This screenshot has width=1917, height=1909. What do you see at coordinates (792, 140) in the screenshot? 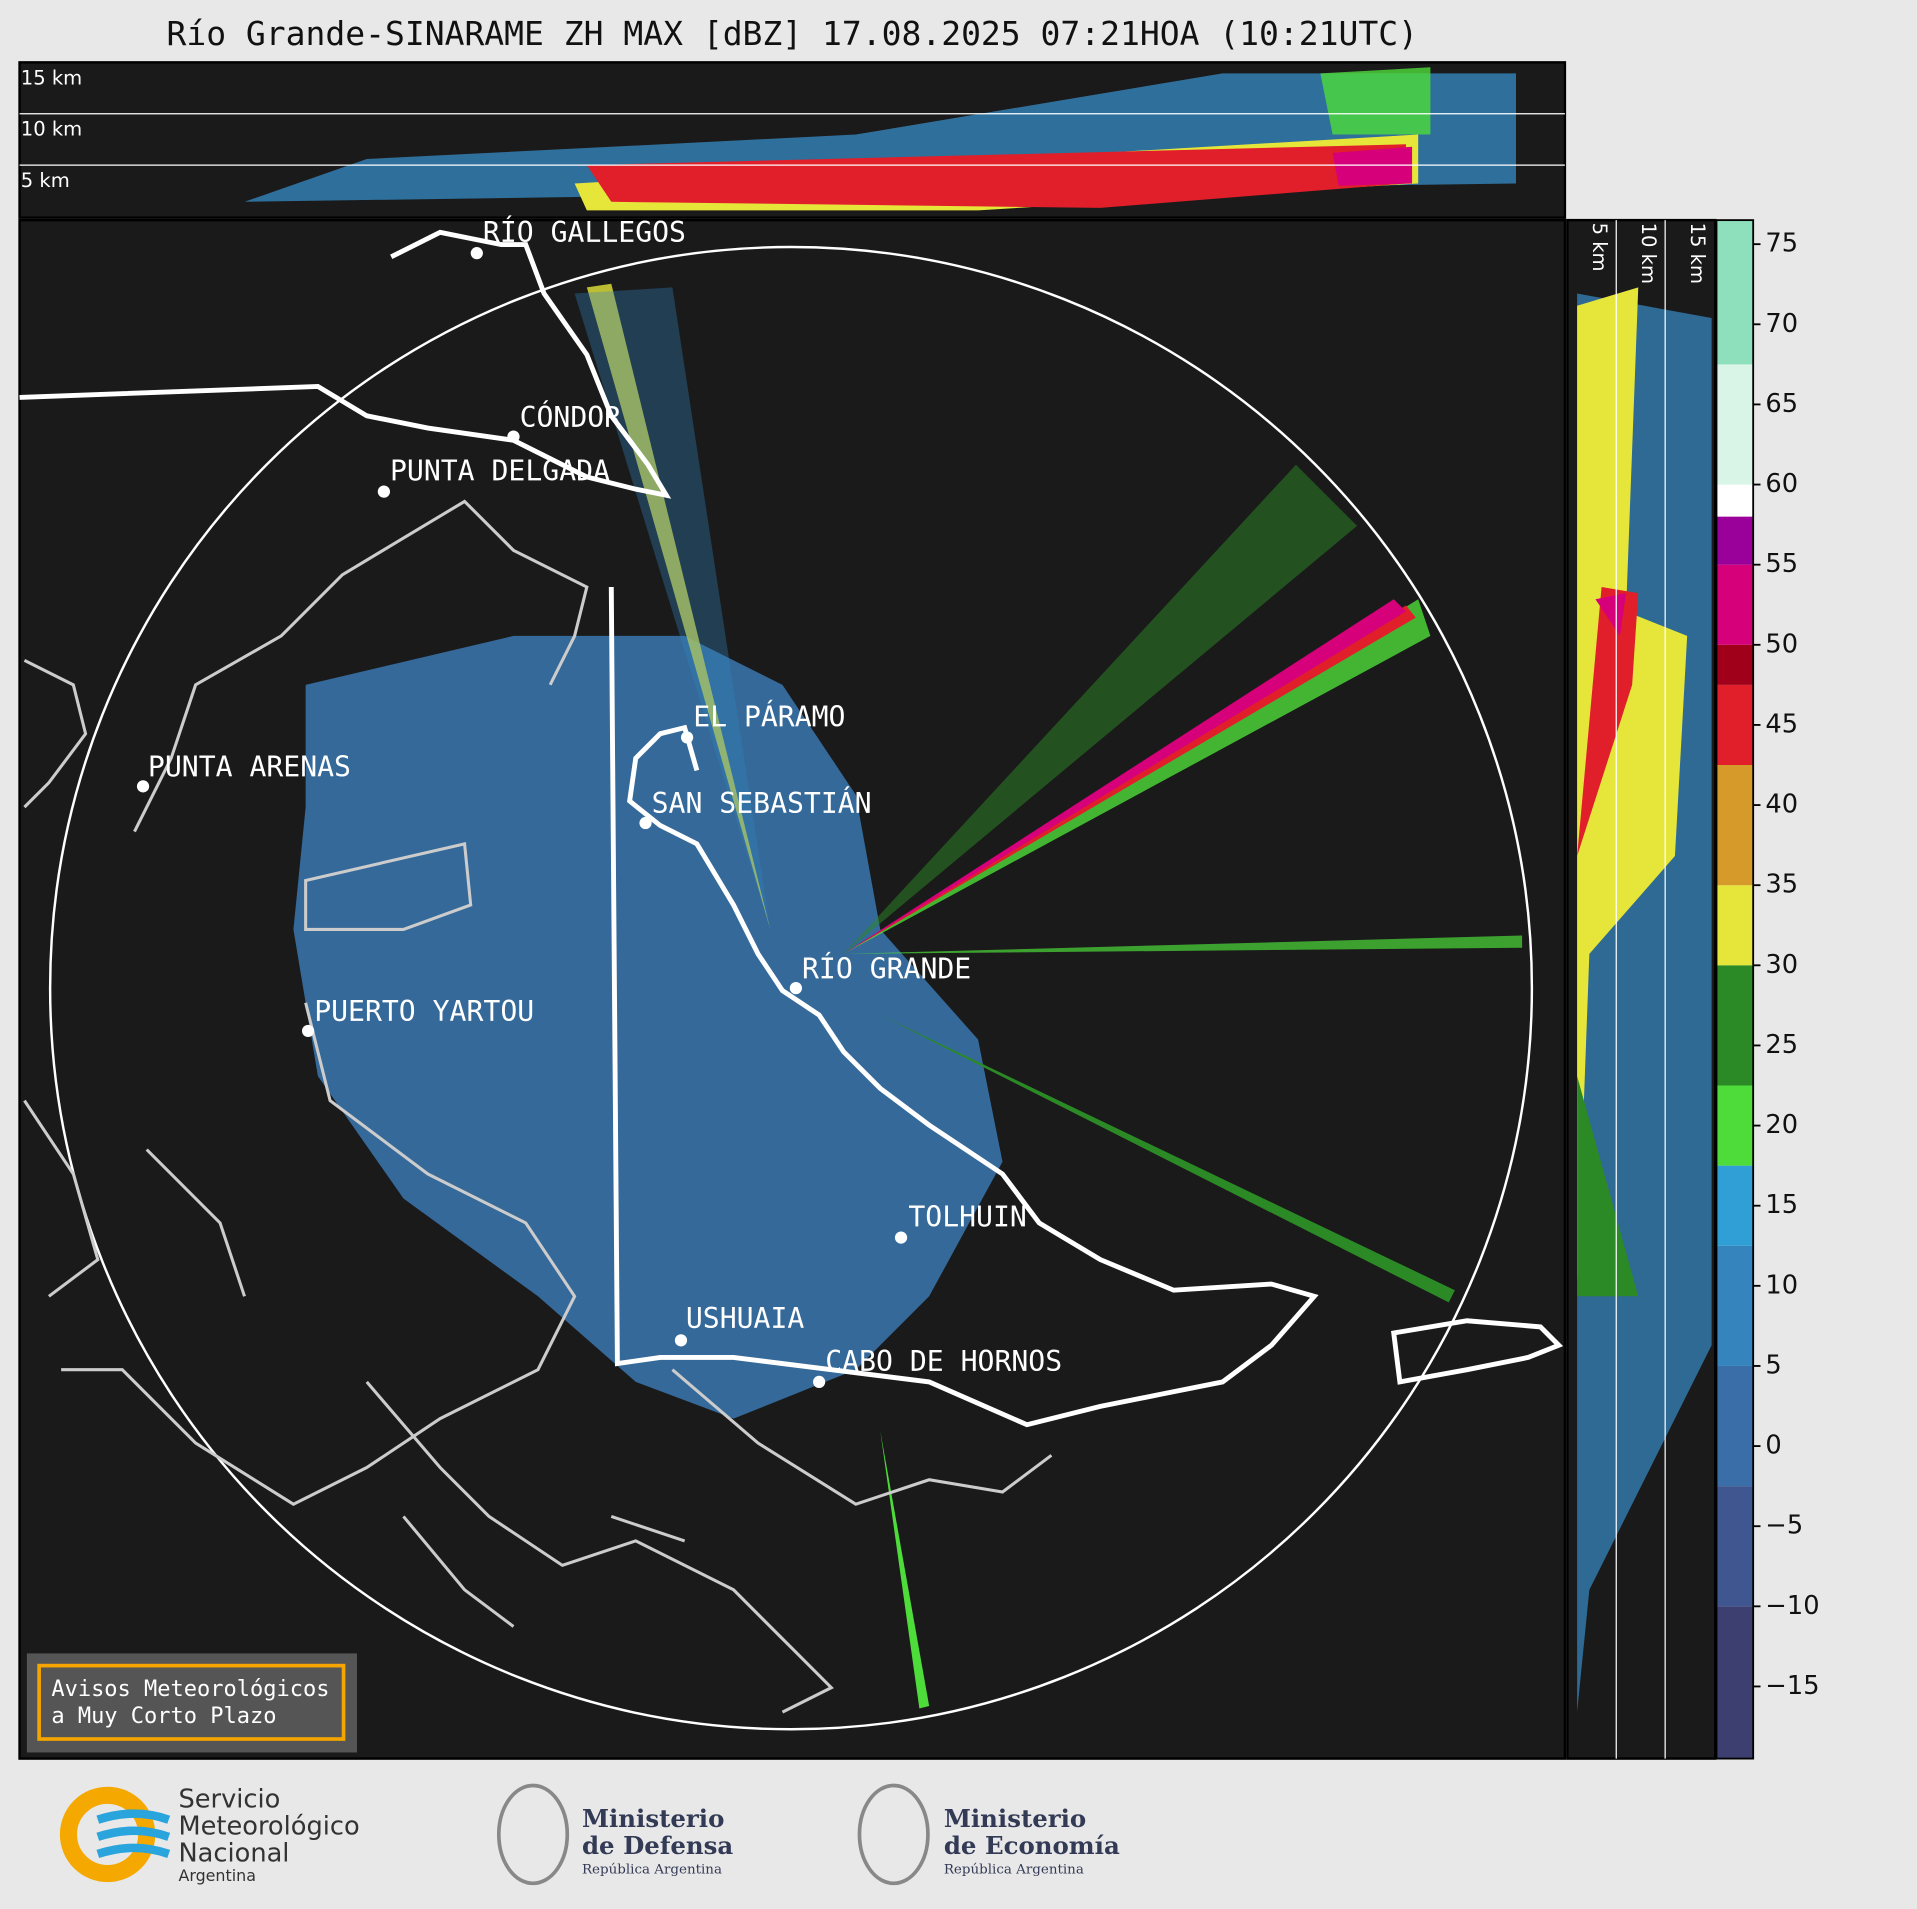
I see `top-section: 15 km 10 km 5 km` at bounding box center [792, 140].